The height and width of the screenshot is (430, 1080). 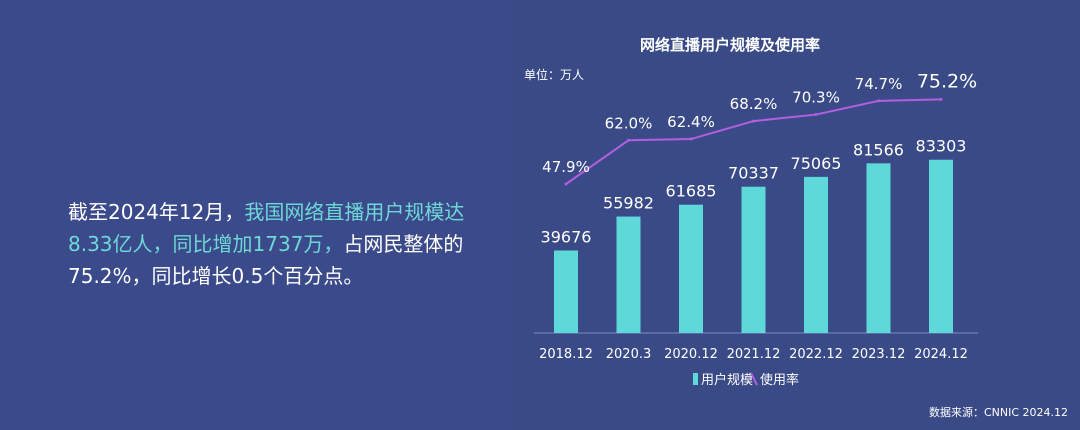 What do you see at coordinates (779, 380) in the screenshot?
I see `legend-label-line: 使用率` at bounding box center [779, 380].